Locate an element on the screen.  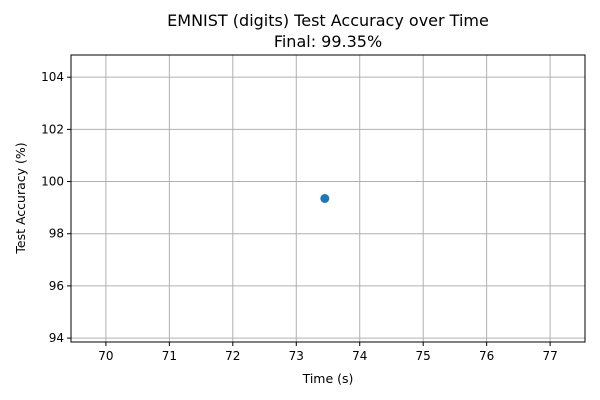
x-tick-label: 75 is located at coordinates (423, 356).